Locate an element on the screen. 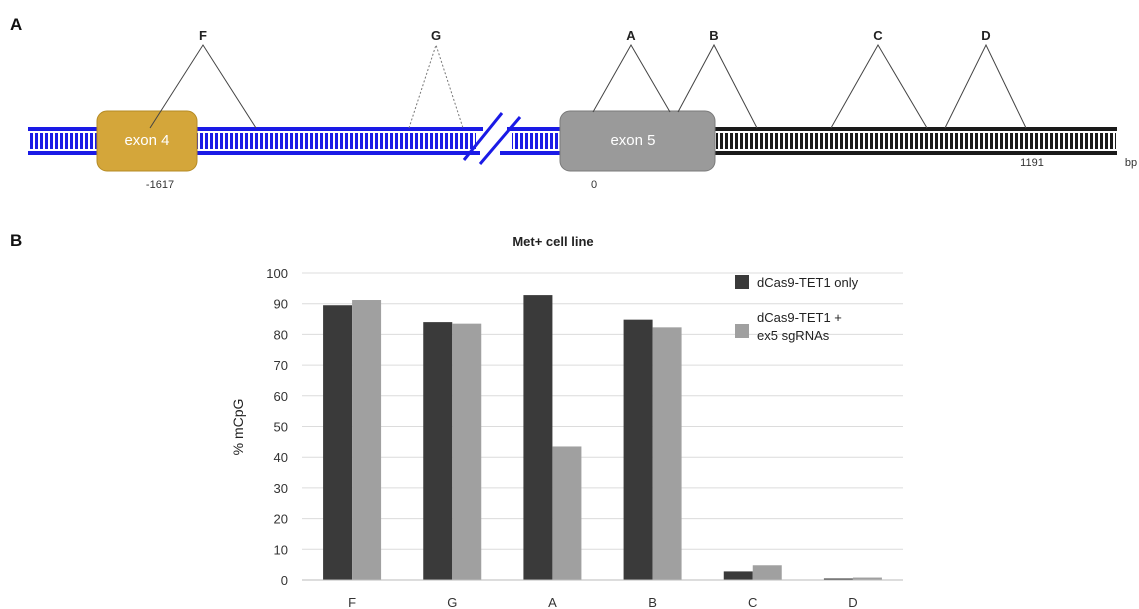 Image resolution: width=1139 pixels, height=609 pixels. x-tick-label: D is located at coordinates (852, 602).